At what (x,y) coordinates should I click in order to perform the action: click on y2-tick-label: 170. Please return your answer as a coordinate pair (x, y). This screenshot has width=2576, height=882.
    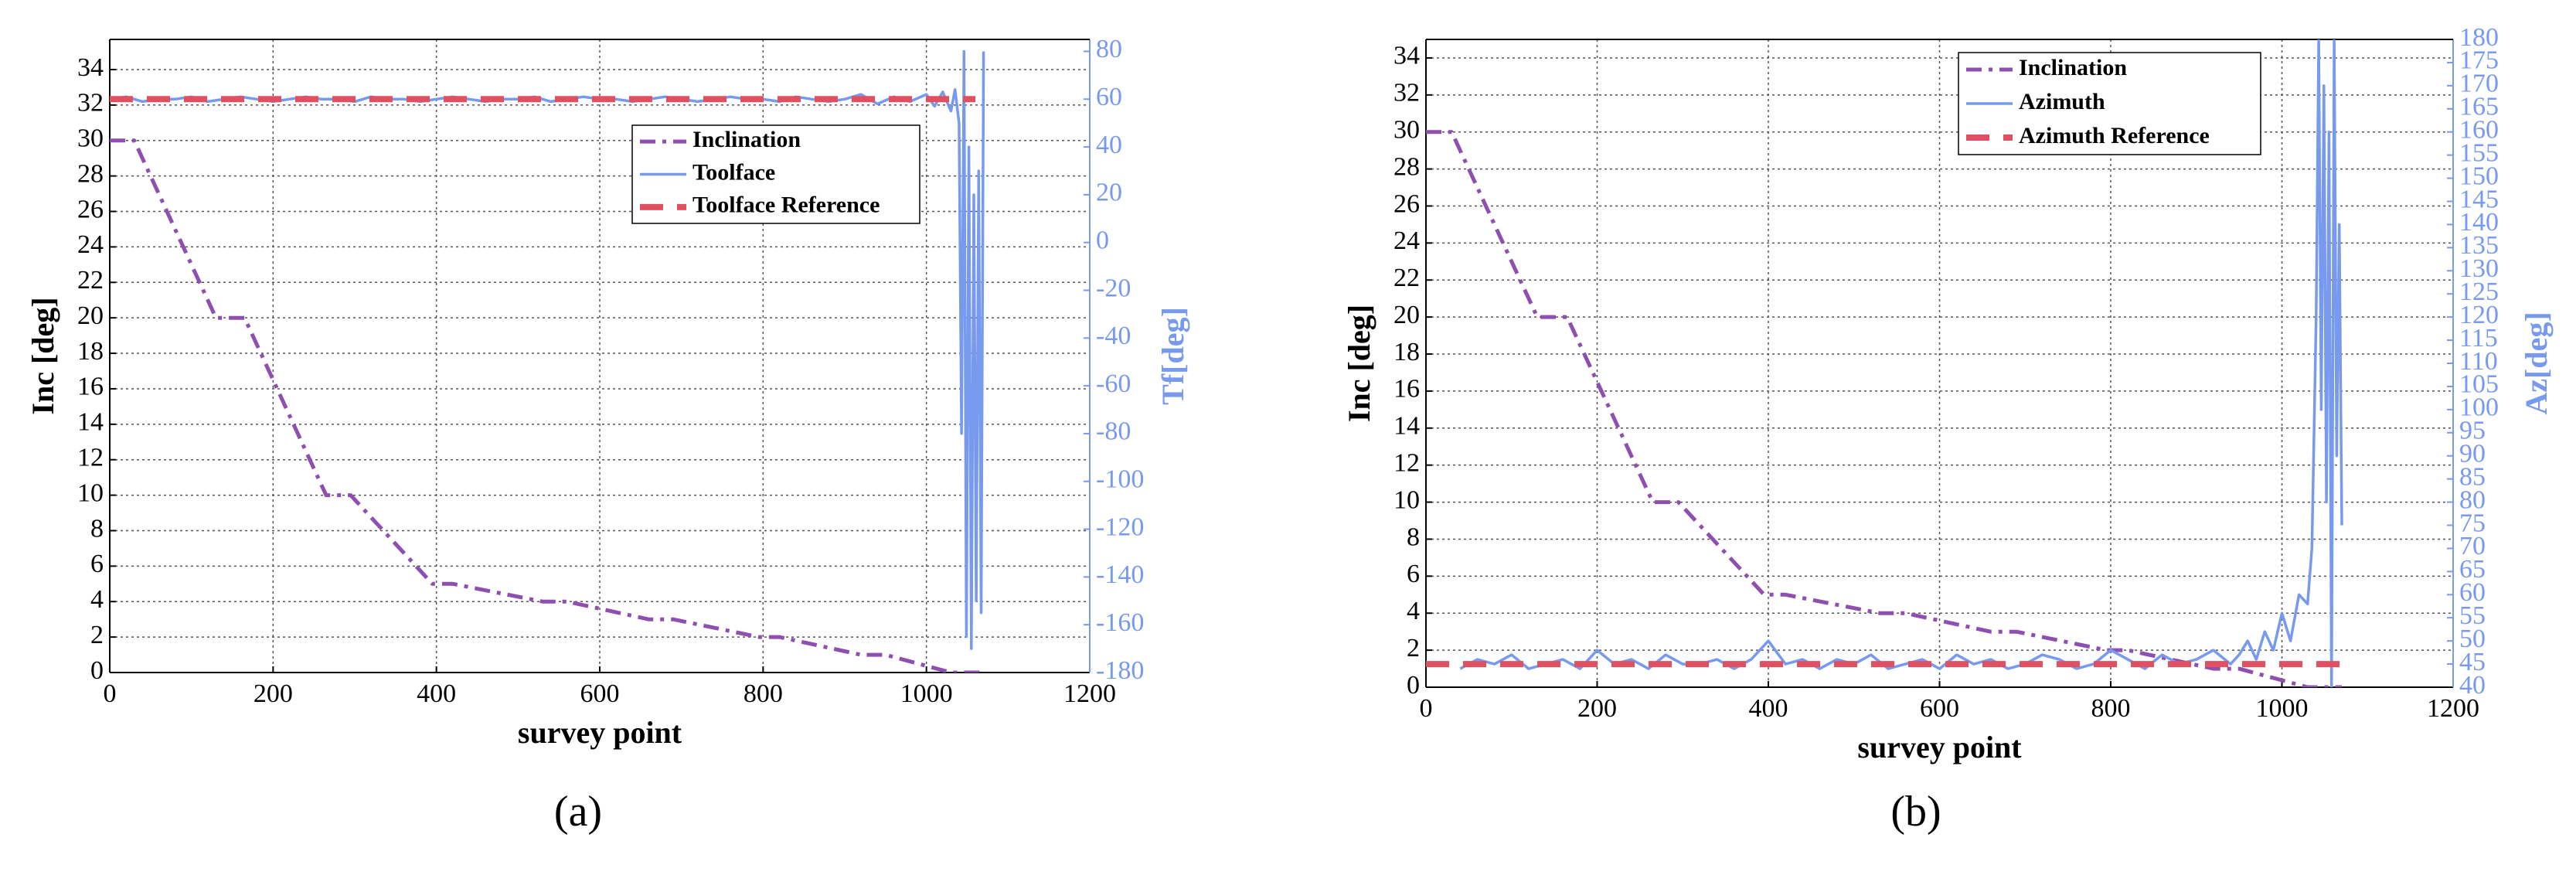
    Looking at the image, I should click on (2479, 84).